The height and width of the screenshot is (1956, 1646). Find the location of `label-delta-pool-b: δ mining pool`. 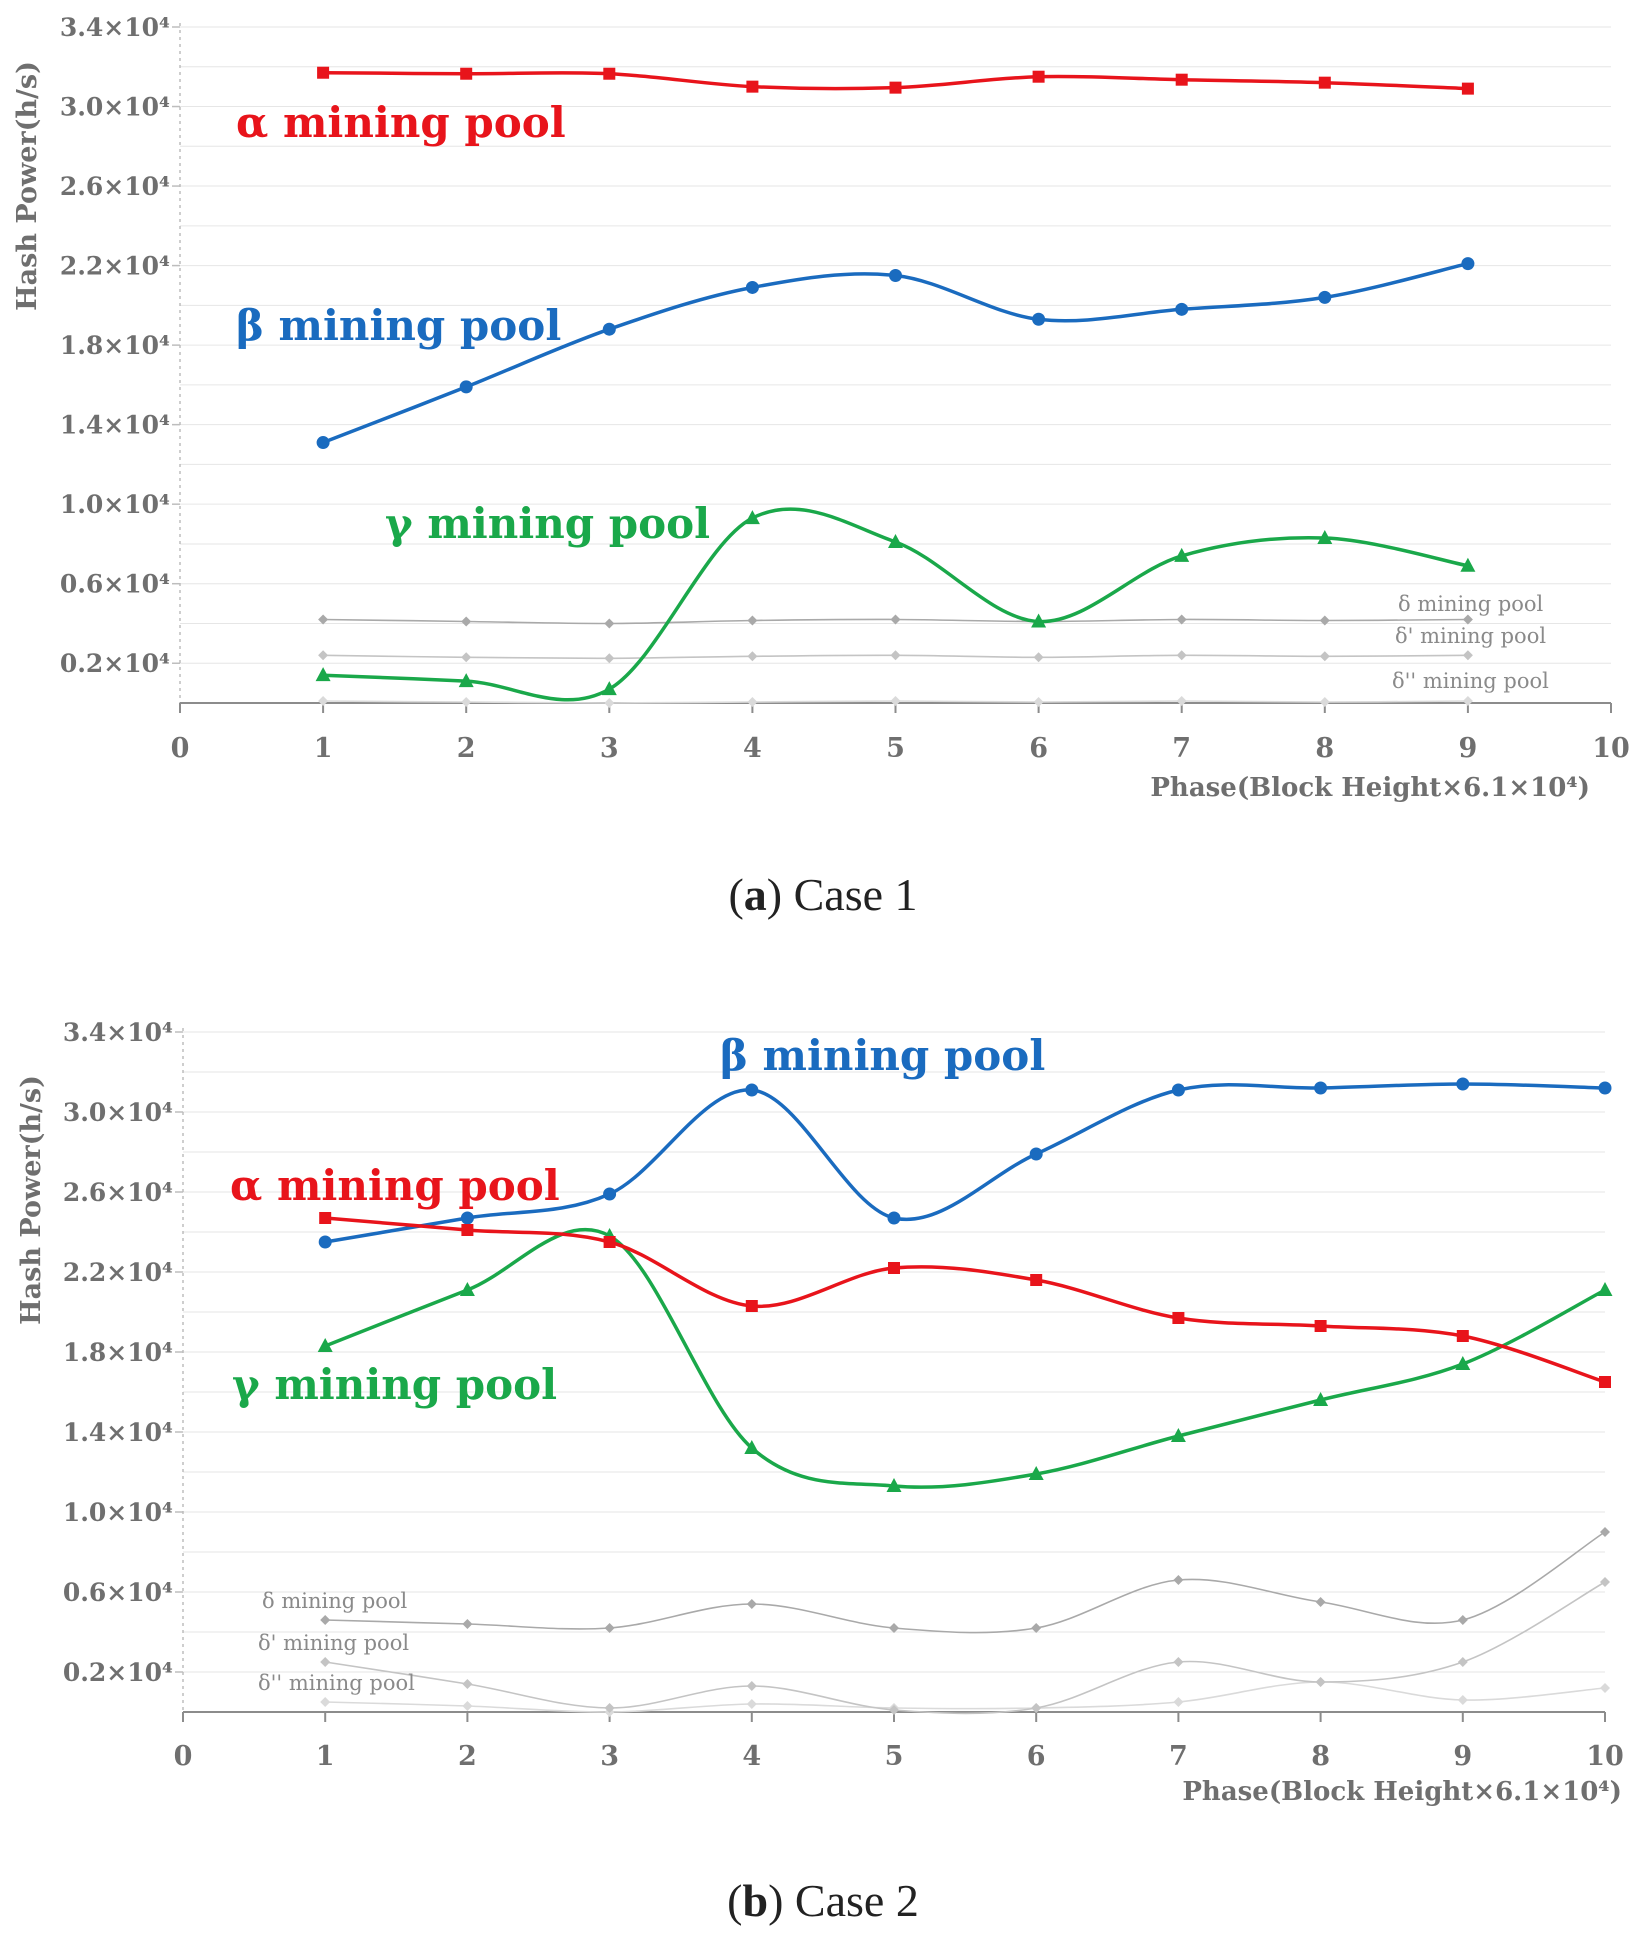

label-delta-pool-b: δ mining pool is located at coordinates (335, 1601).